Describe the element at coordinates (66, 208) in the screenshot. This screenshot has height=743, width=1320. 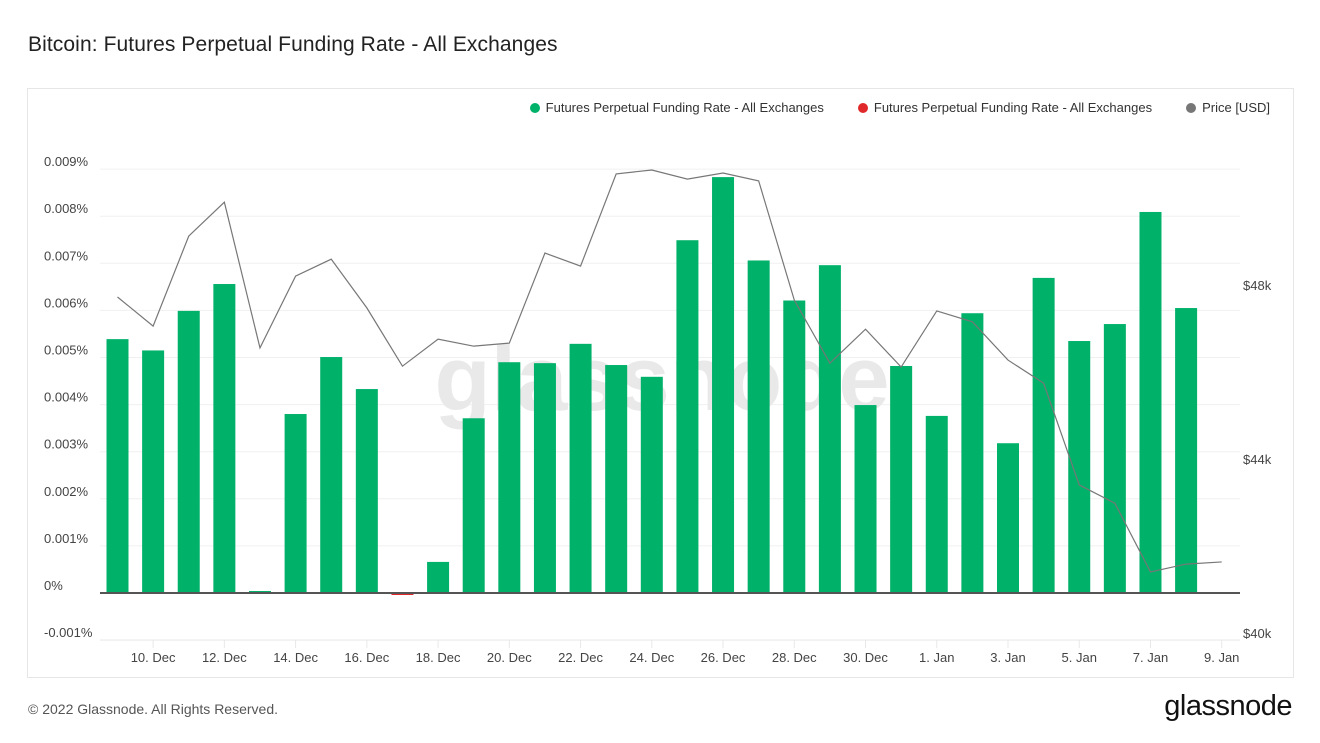
I see `y-tick-label: 0.008%` at that location.